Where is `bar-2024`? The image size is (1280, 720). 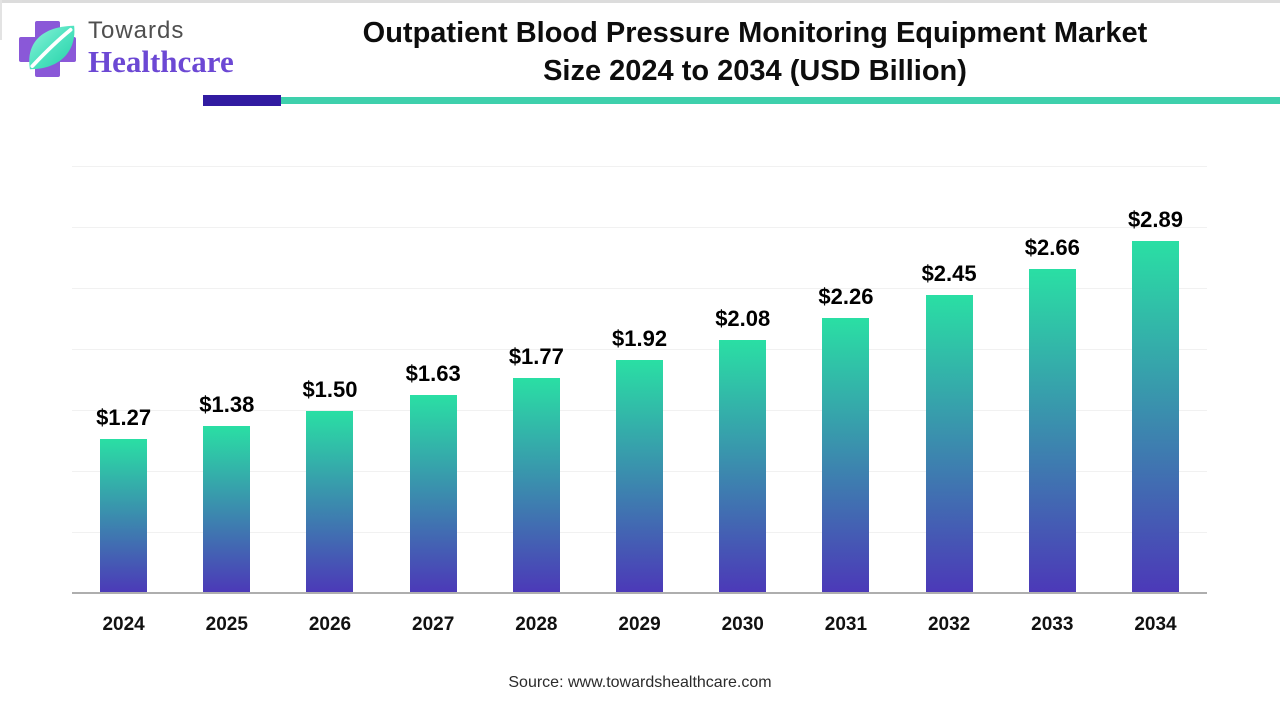 bar-2024 is located at coordinates (124, 516).